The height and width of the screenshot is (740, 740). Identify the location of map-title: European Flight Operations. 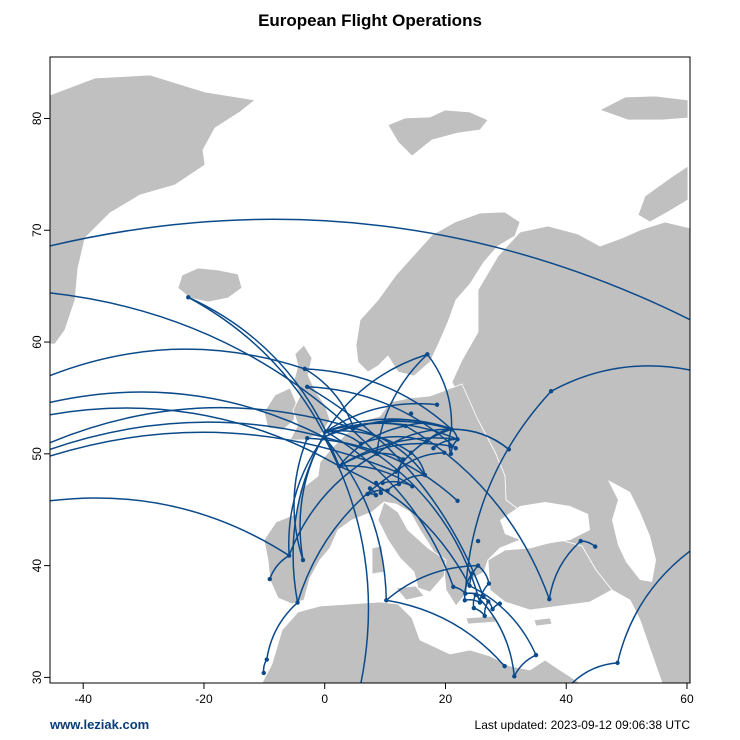
(370, 20).